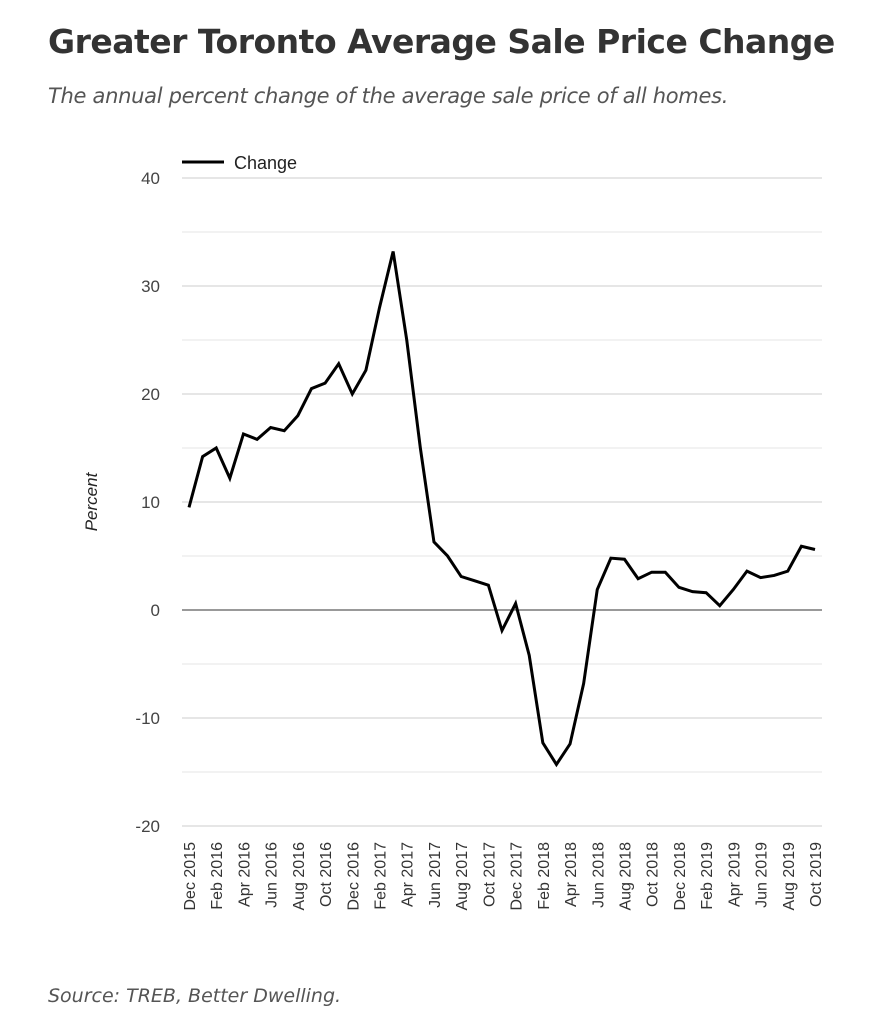 This screenshot has height=1024, width=883. Describe the element at coordinates (272, 875) in the screenshot. I see `x-tick-label: Jun 2016` at that location.